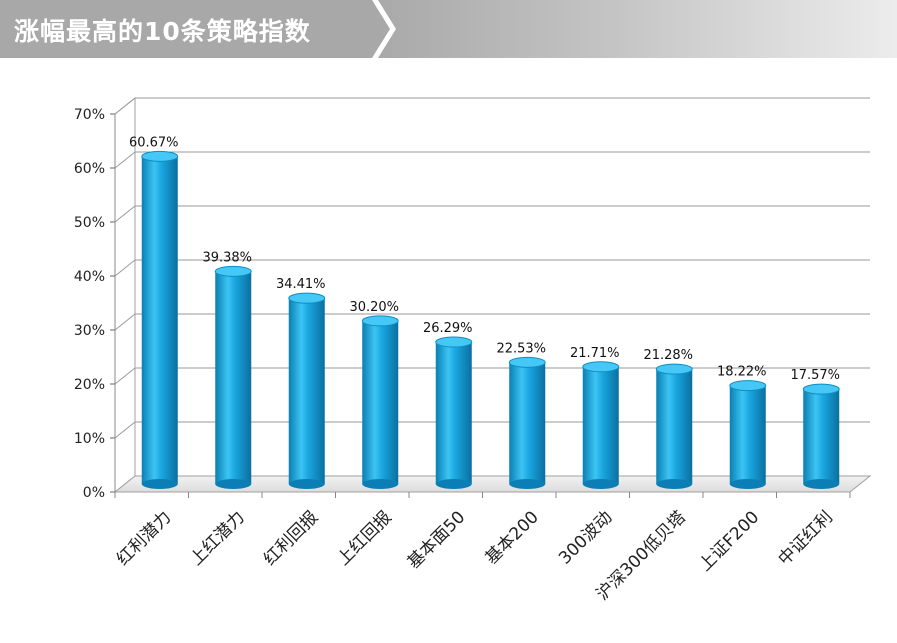  Describe the element at coordinates (291, 538) in the screenshot. I see `x-category-label: 红利回报` at that location.